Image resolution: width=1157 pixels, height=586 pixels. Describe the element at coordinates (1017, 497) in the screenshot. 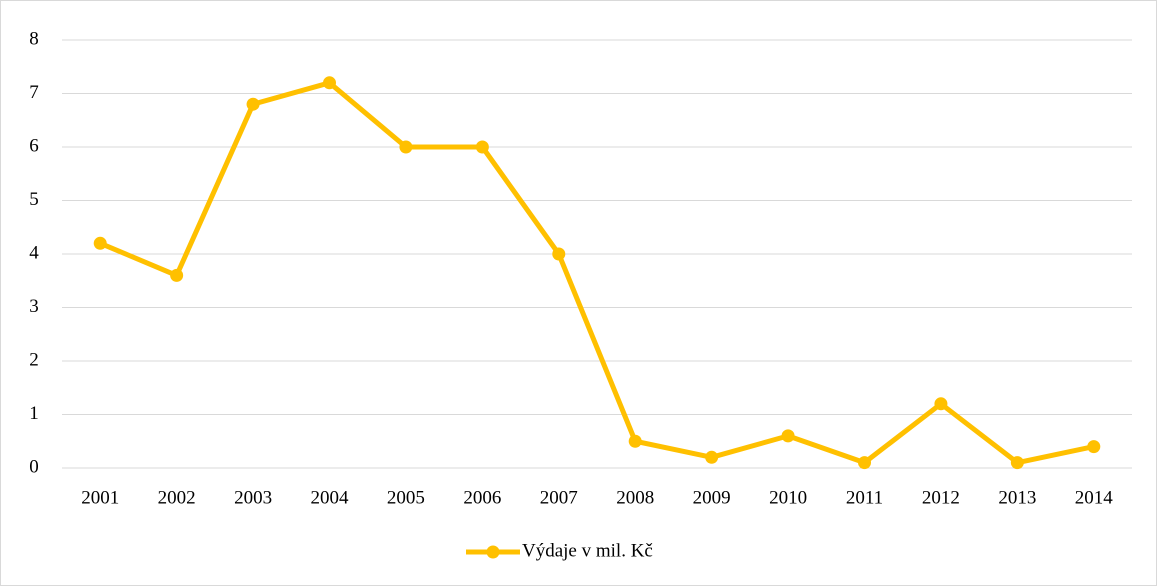

I see `x-tick-label: 2013` at that location.